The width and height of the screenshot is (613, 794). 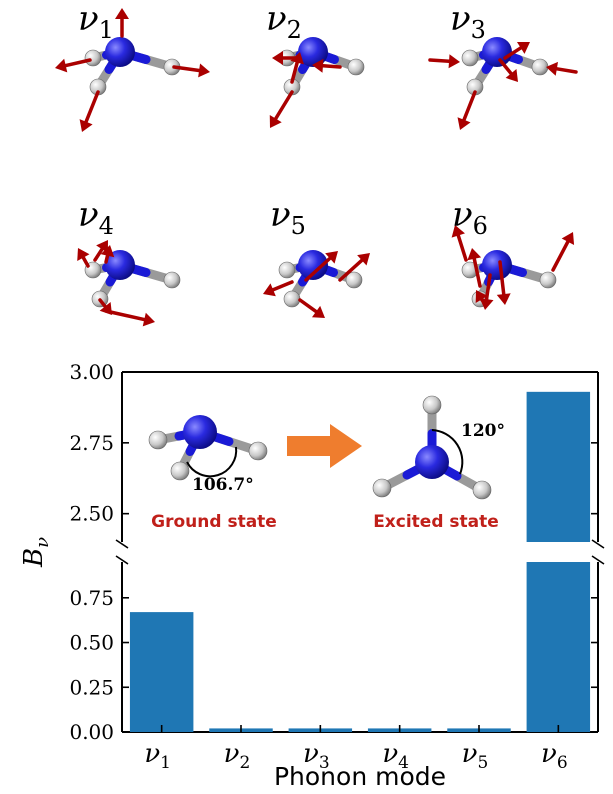 I want to click on transition-arrow, so click(x=324, y=446).